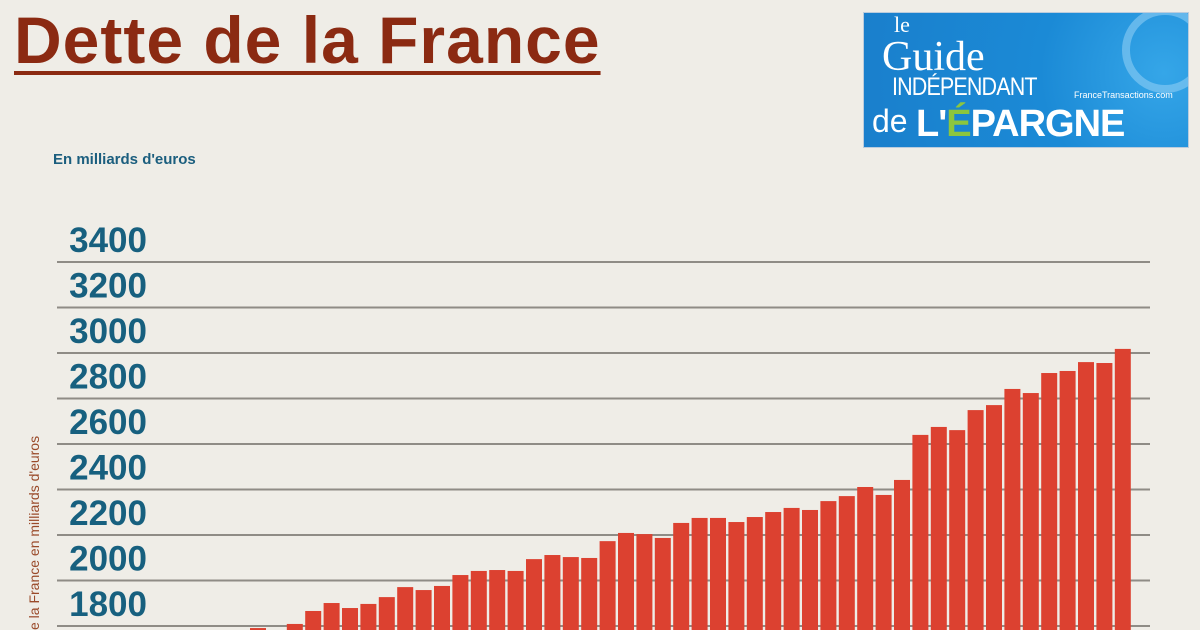  I want to click on y-tick-label: 3200, so click(108, 286).